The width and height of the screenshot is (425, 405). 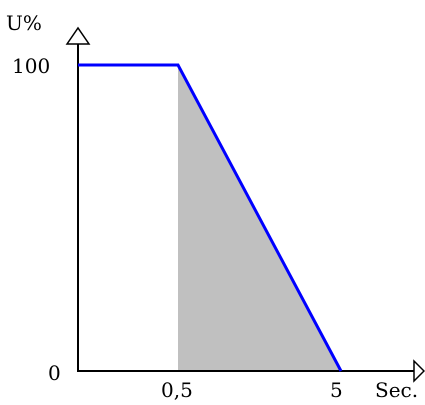 What do you see at coordinates (31, 66) in the screenshot?
I see `y-tick-label-100: 100` at bounding box center [31, 66].